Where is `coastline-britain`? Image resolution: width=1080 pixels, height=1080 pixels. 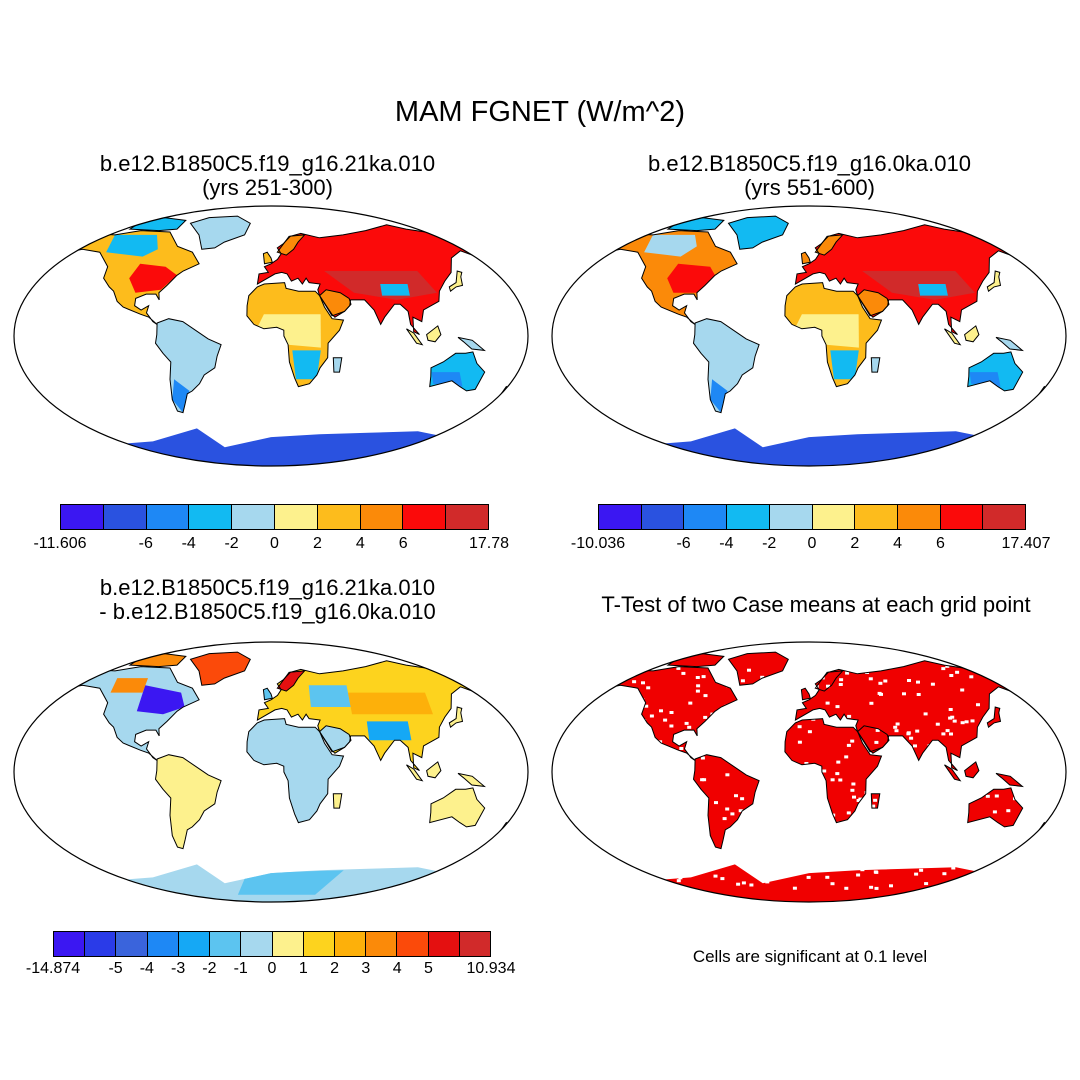 coastline-britain is located at coordinates (805, 258).